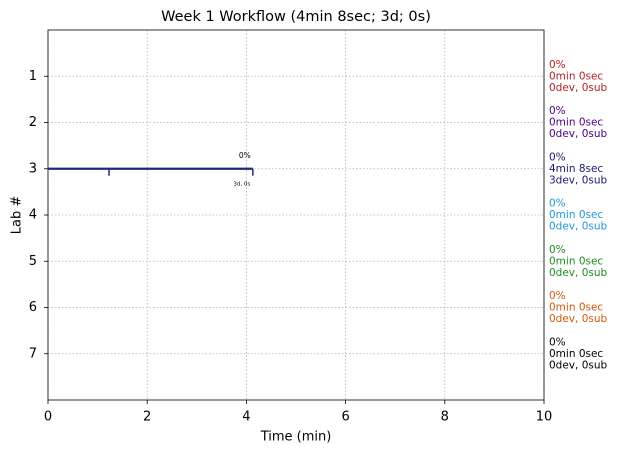 The width and height of the screenshot is (620, 453). What do you see at coordinates (48, 417) in the screenshot?
I see `x-tick-label: 0` at bounding box center [48, 417].